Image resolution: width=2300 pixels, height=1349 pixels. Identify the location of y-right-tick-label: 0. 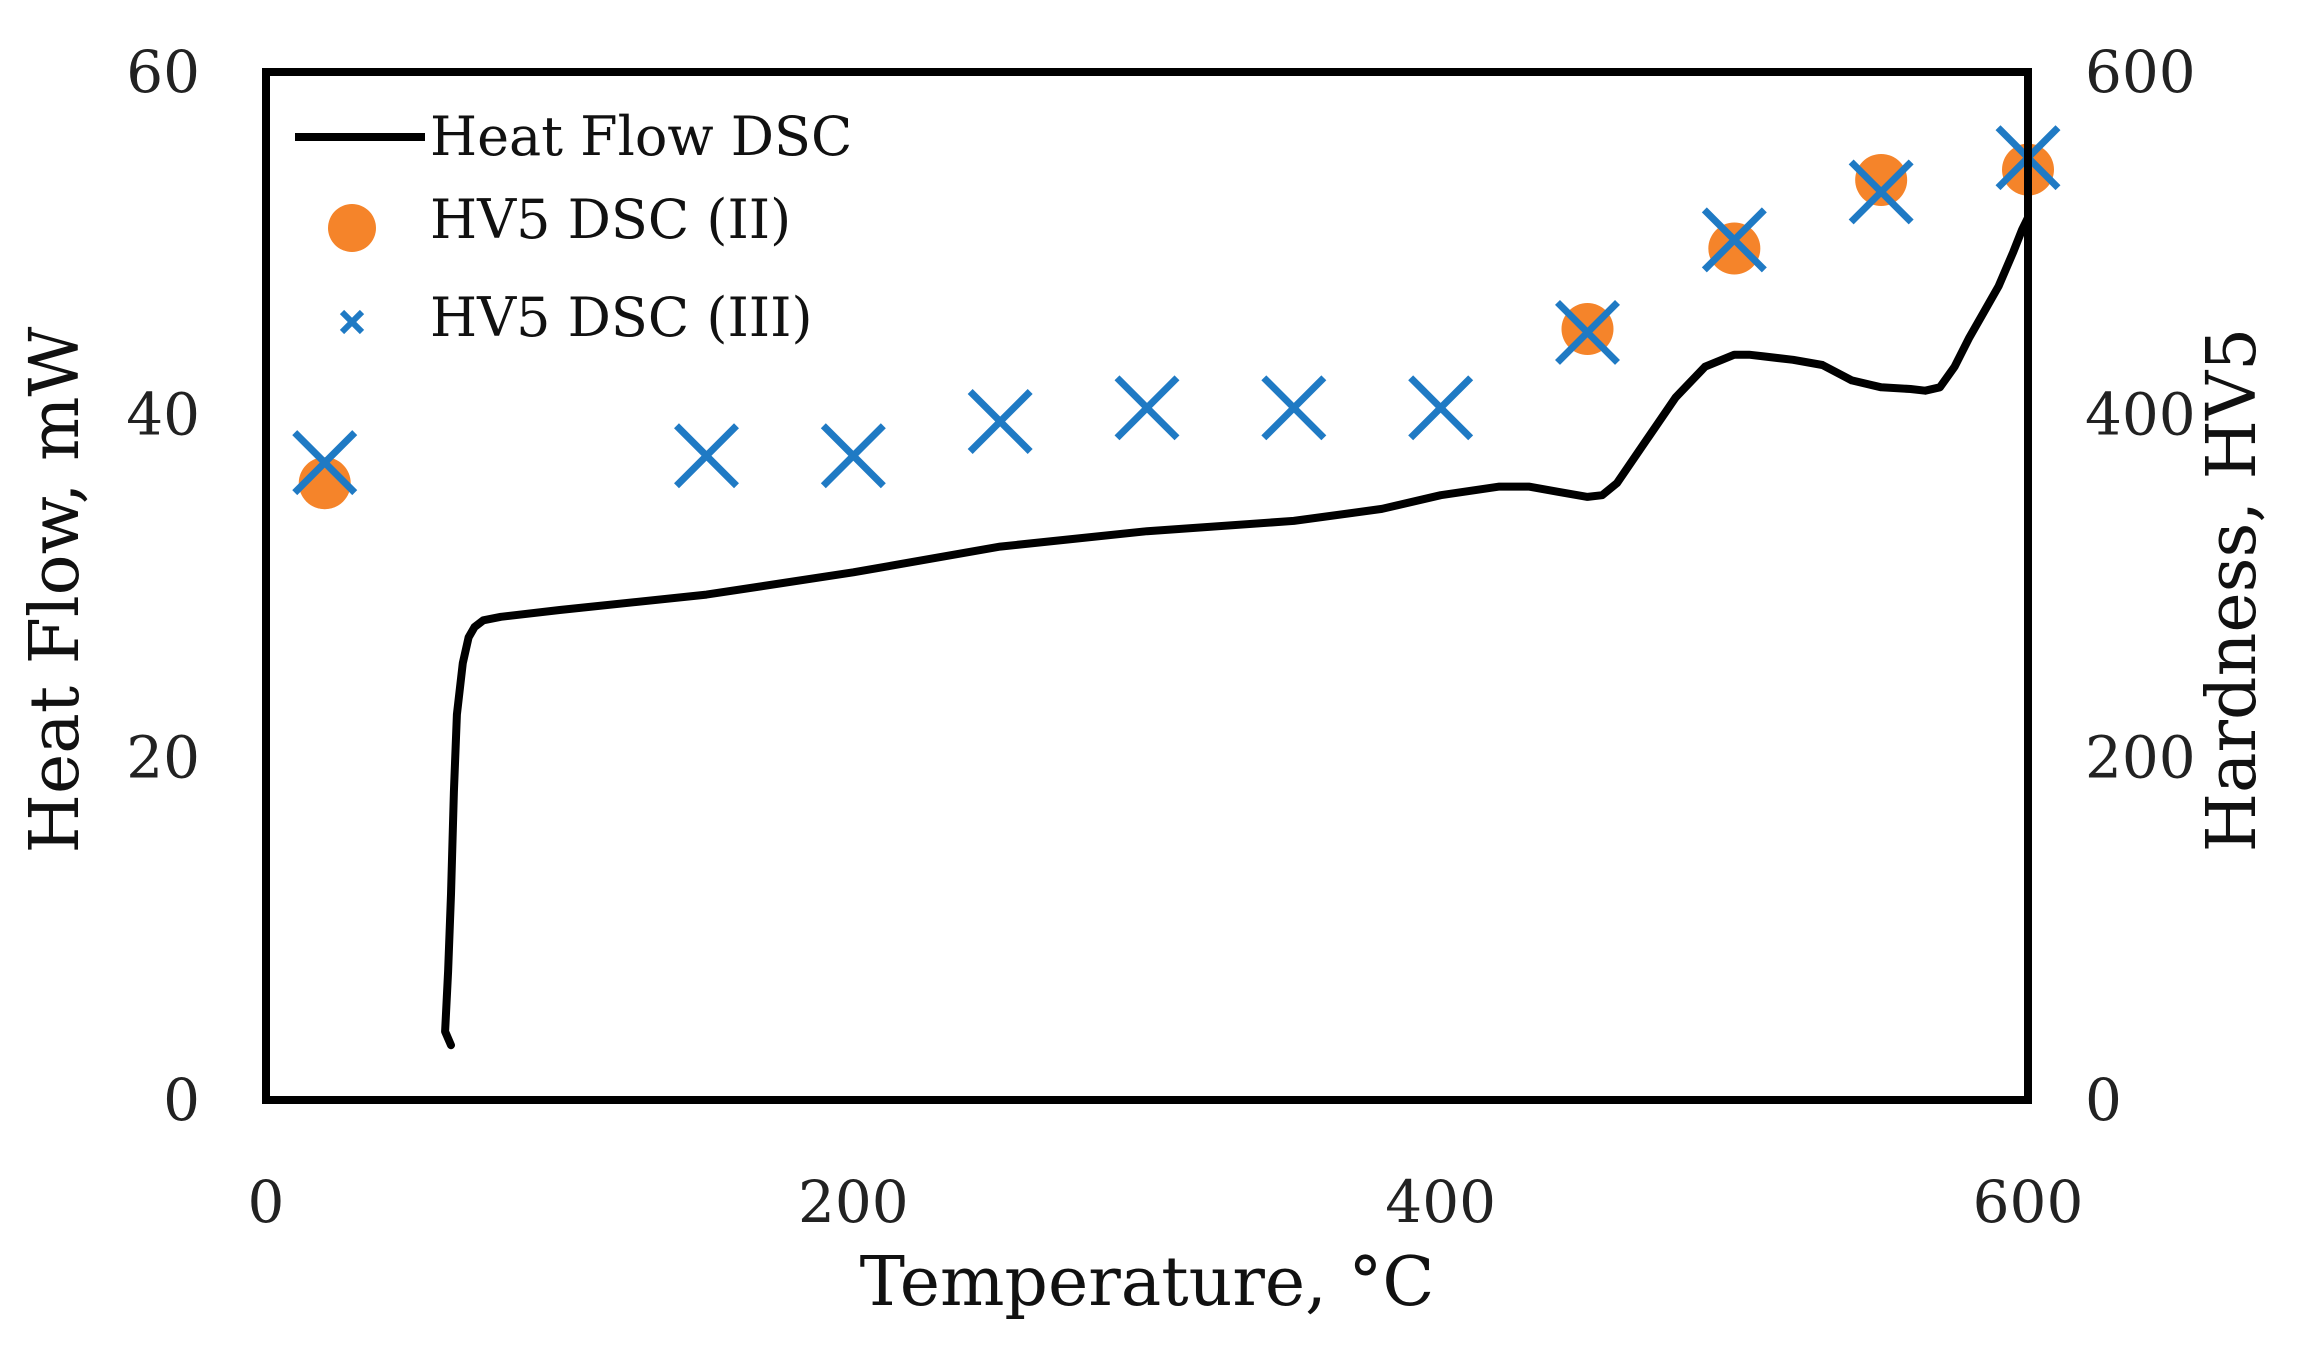
(2103, 1100).